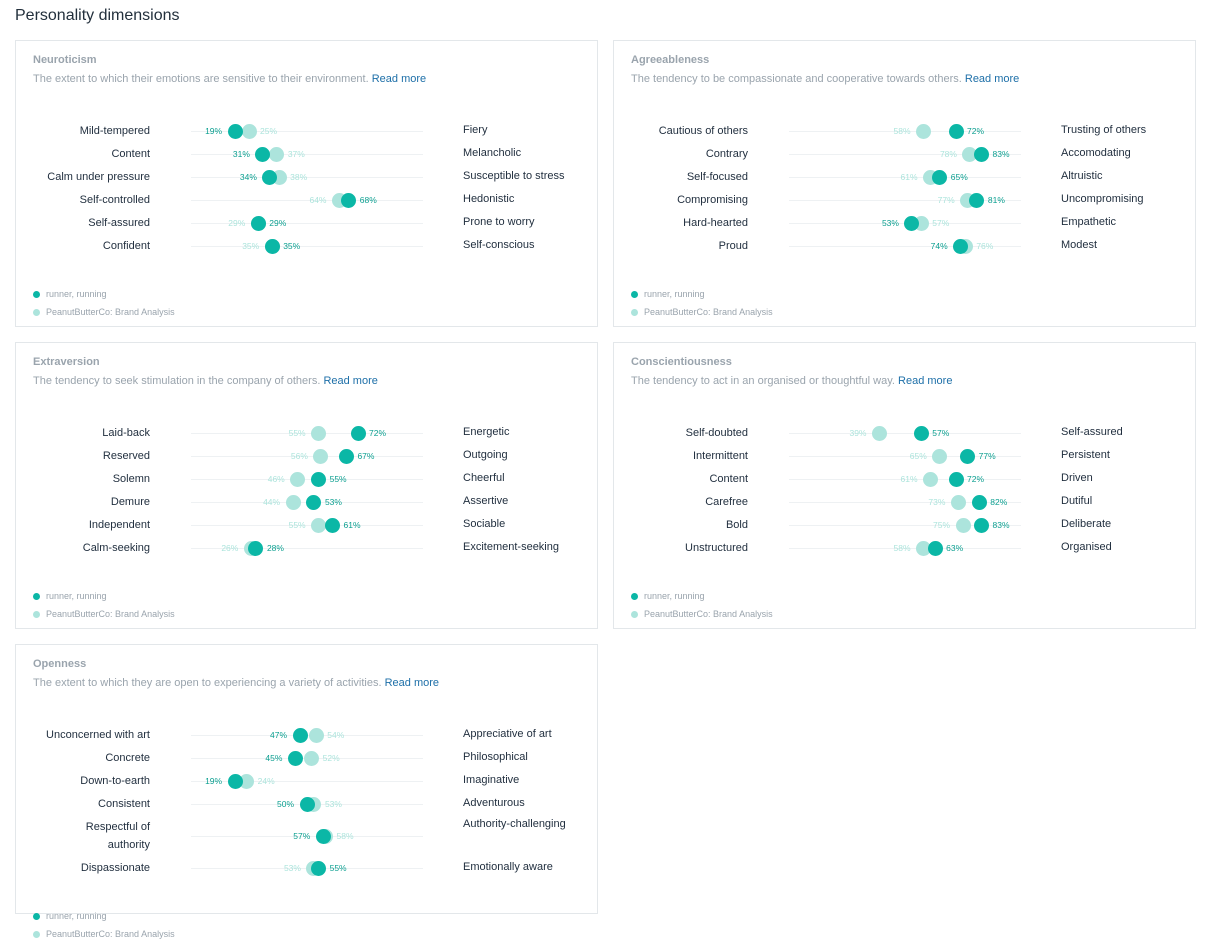 The height and width of the screenshot is (939, 1228). What do you see at coordinates (937, 502) in the screenshot?
I see `brand-percent: 73%` at bounding box center [937, 502].